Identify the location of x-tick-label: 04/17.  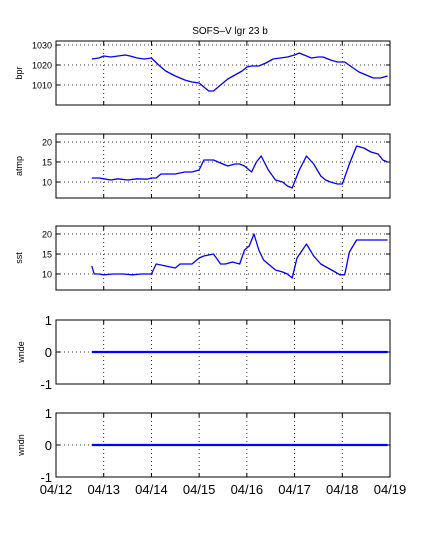
(294, 489).